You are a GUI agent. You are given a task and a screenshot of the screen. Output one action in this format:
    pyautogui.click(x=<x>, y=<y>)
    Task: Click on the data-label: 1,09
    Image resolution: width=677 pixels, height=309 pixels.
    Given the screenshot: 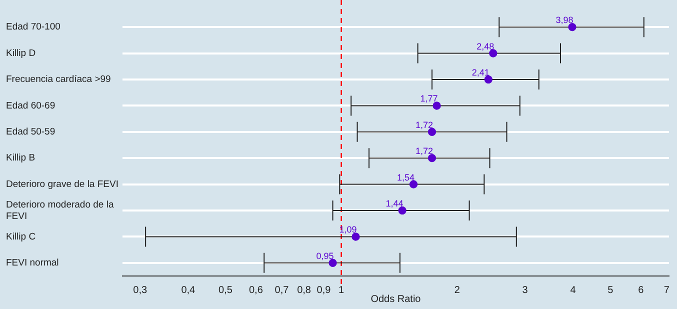 What is the action you would take?
    pyautogui.click(x=348, y=229)
    